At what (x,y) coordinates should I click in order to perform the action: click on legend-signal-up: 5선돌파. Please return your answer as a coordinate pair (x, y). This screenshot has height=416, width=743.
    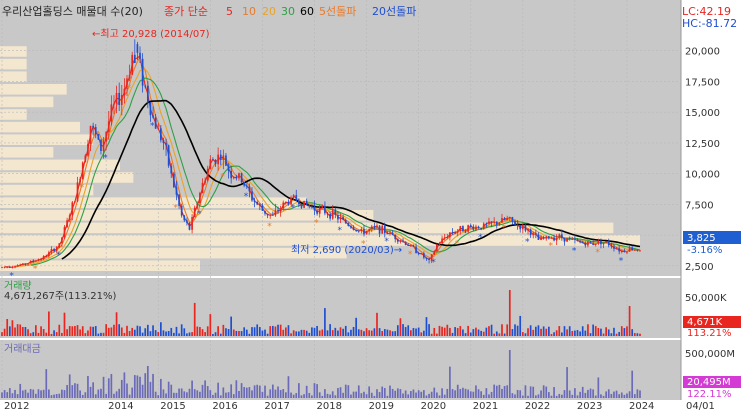
    Looking at the image, I should click on (337, 11).